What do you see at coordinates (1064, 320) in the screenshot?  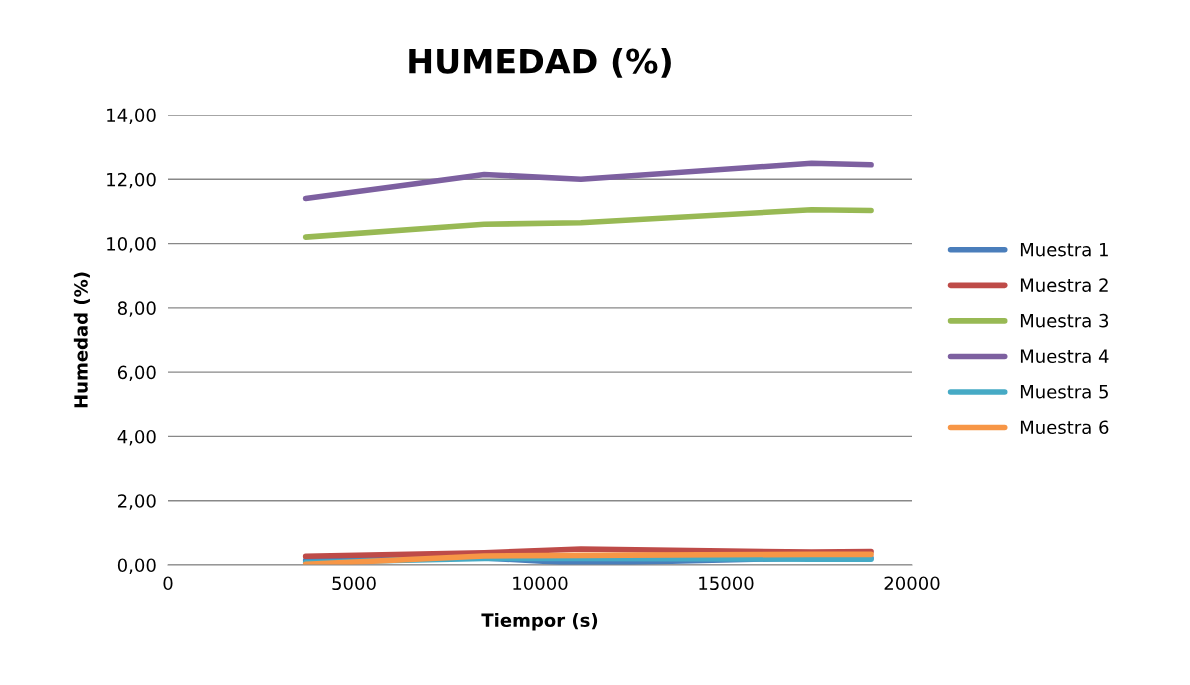 I see `legend-label: Muestra 3` at bounding box center [1064, 320].